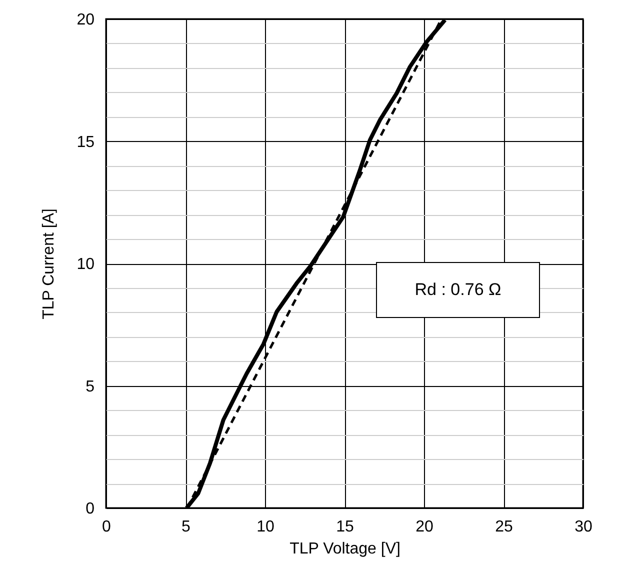 The image size is (617, 581). I want to click on x-tick-label: 10, so click(265, 527).